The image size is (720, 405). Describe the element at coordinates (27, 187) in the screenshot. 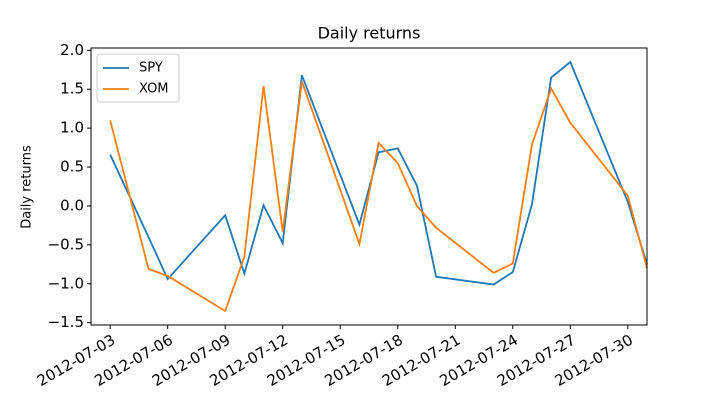

I see `y-axis-label: Daily returns` at that location.